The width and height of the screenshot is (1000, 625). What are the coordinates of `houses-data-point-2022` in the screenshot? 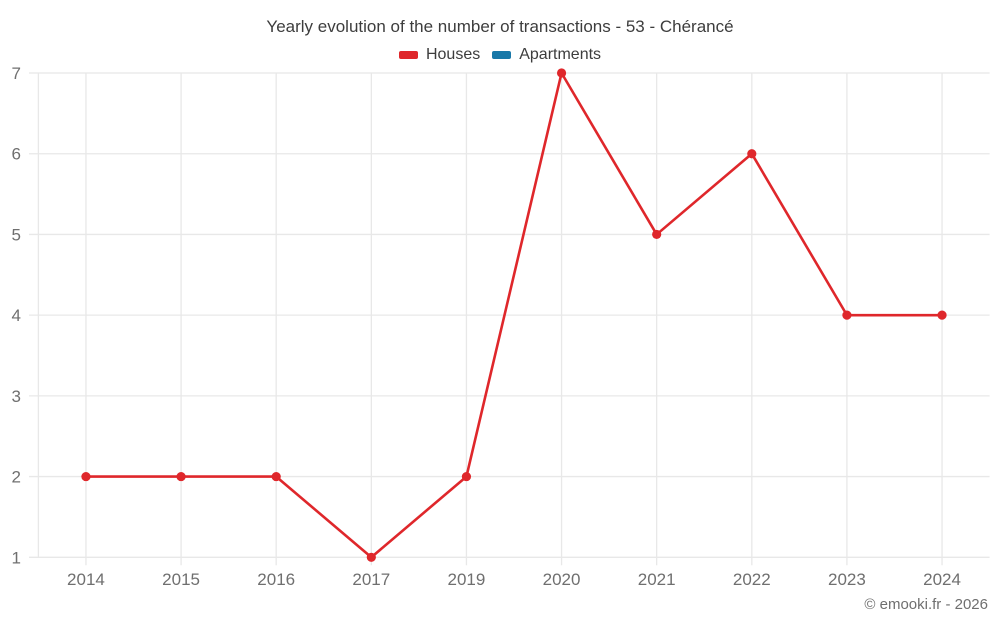 It's located at (752, 154).